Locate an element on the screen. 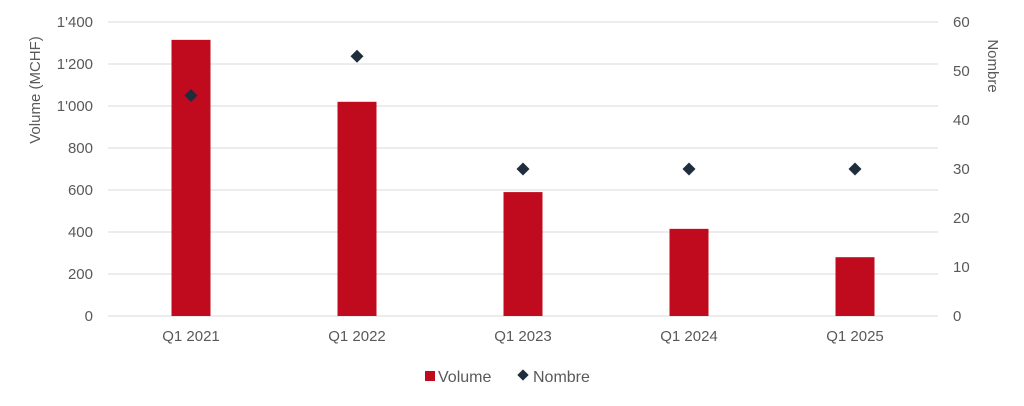 The height and width of the screenshot is (406, 1024). y2-tick-label: 30 is located at coordinates (961, 169).